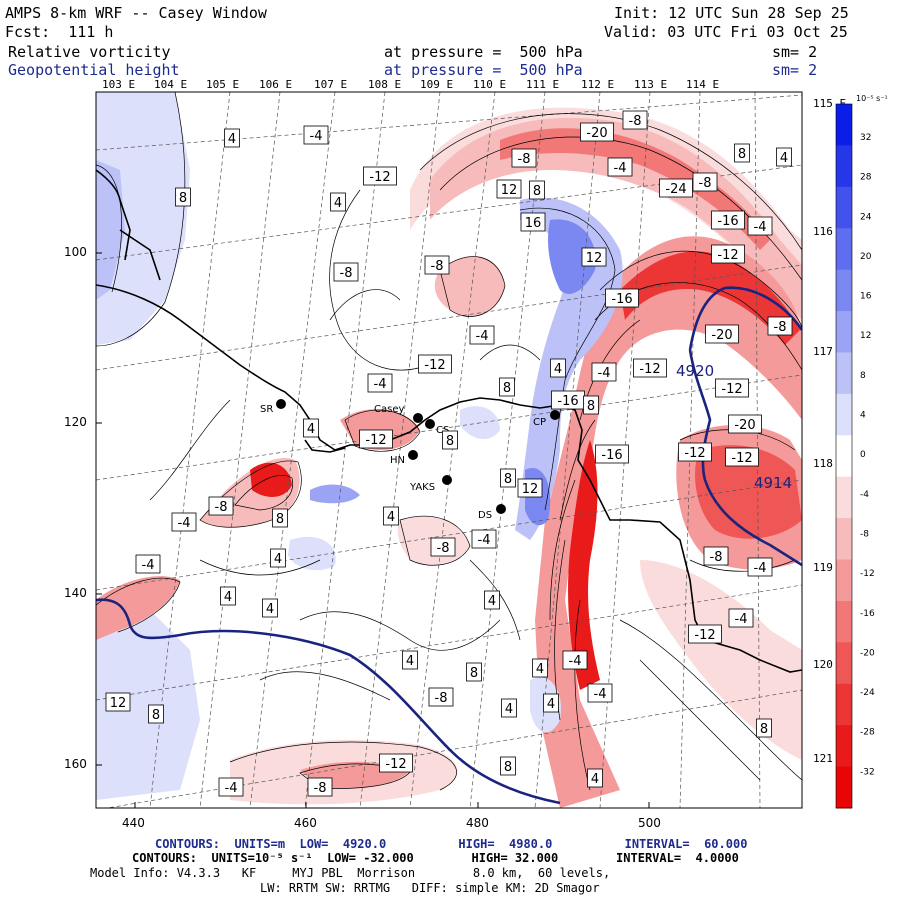 This screenshot has width=900, height=900. I want to click on station-label: HN, so click(397, 460).